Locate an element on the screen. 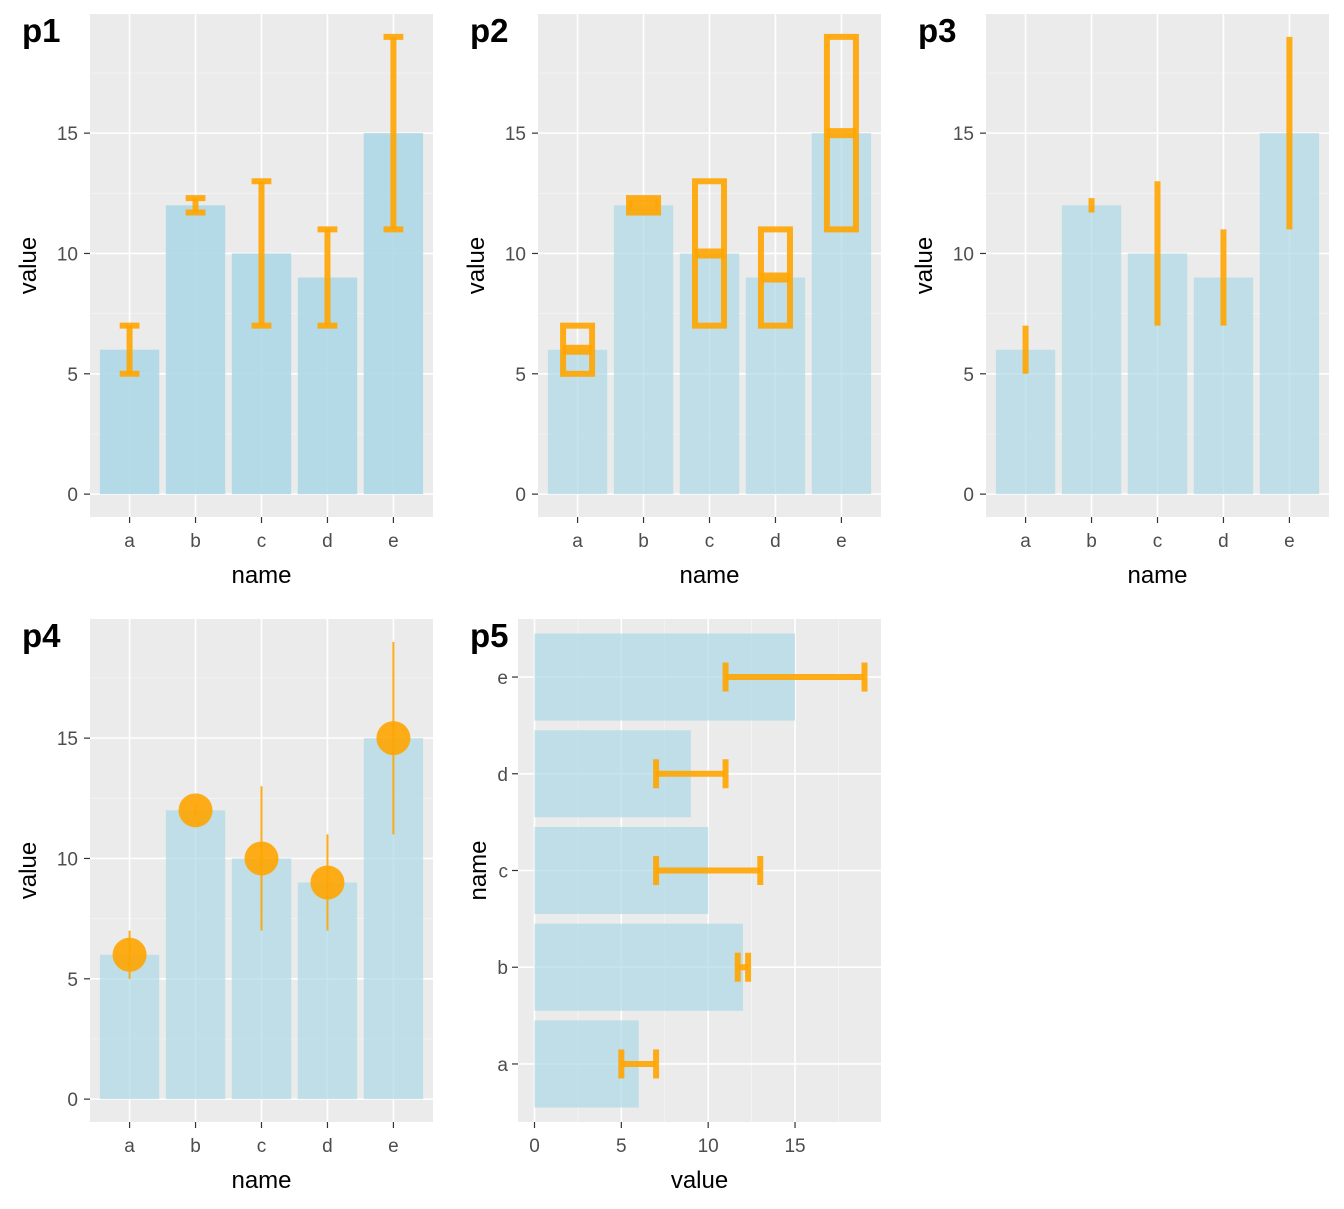  bar-d is located at coordinates (775, 386).